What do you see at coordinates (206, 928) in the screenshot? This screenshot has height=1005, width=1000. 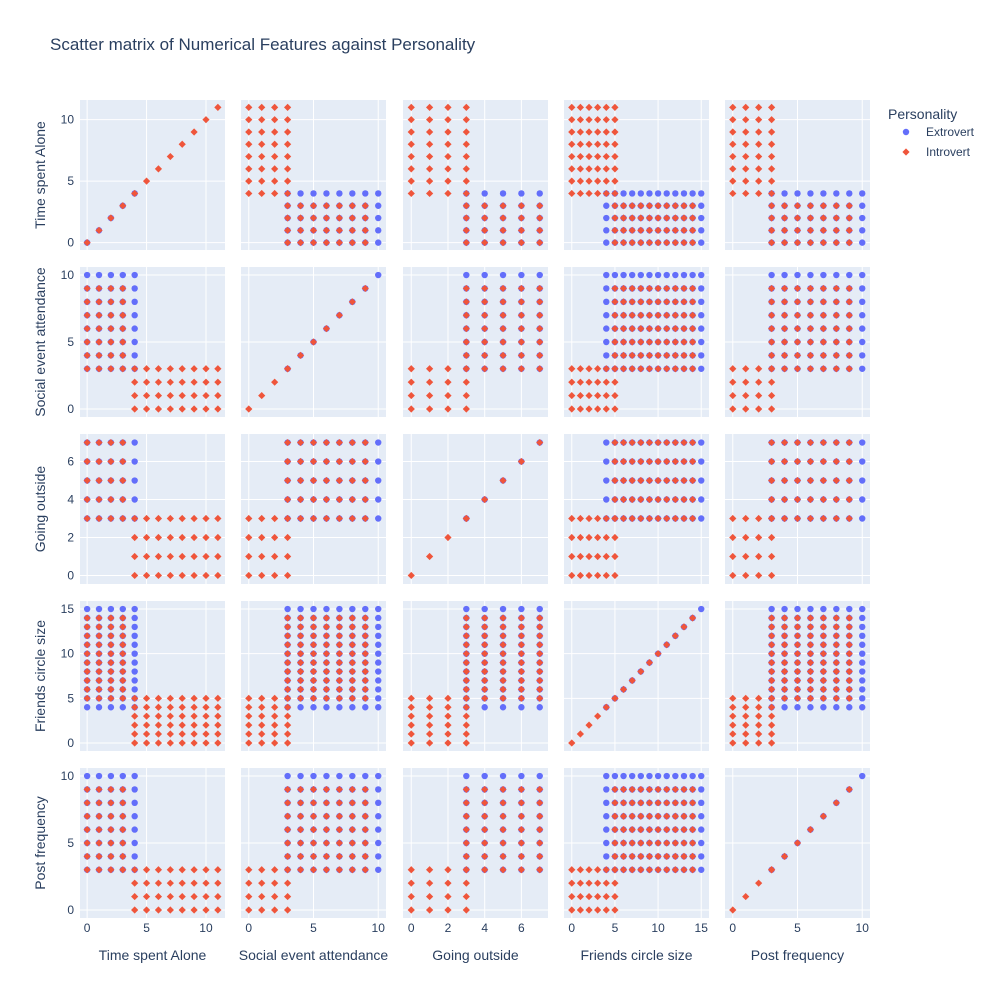 I see `x-tick-label: 10` at bounding box center [206, 928].